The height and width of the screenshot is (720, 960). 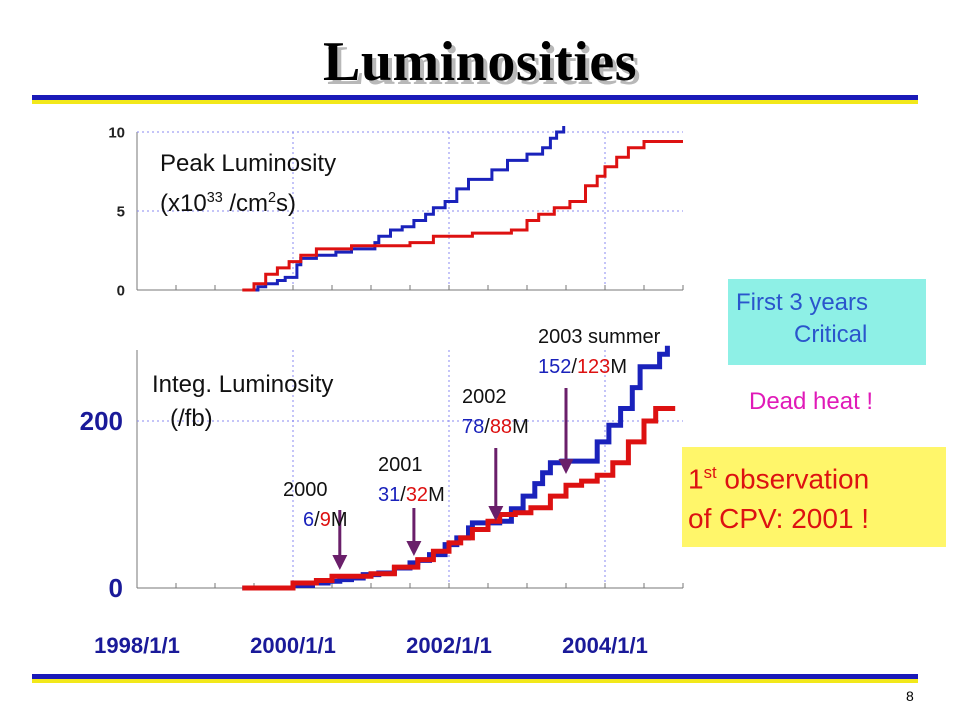 What do you see at coordinates (248, 184) in the screenshot?
I see `peak-luminosity-label: Peak Luminosity (x1033 /cm2s)` at bounding box center [248, 184].